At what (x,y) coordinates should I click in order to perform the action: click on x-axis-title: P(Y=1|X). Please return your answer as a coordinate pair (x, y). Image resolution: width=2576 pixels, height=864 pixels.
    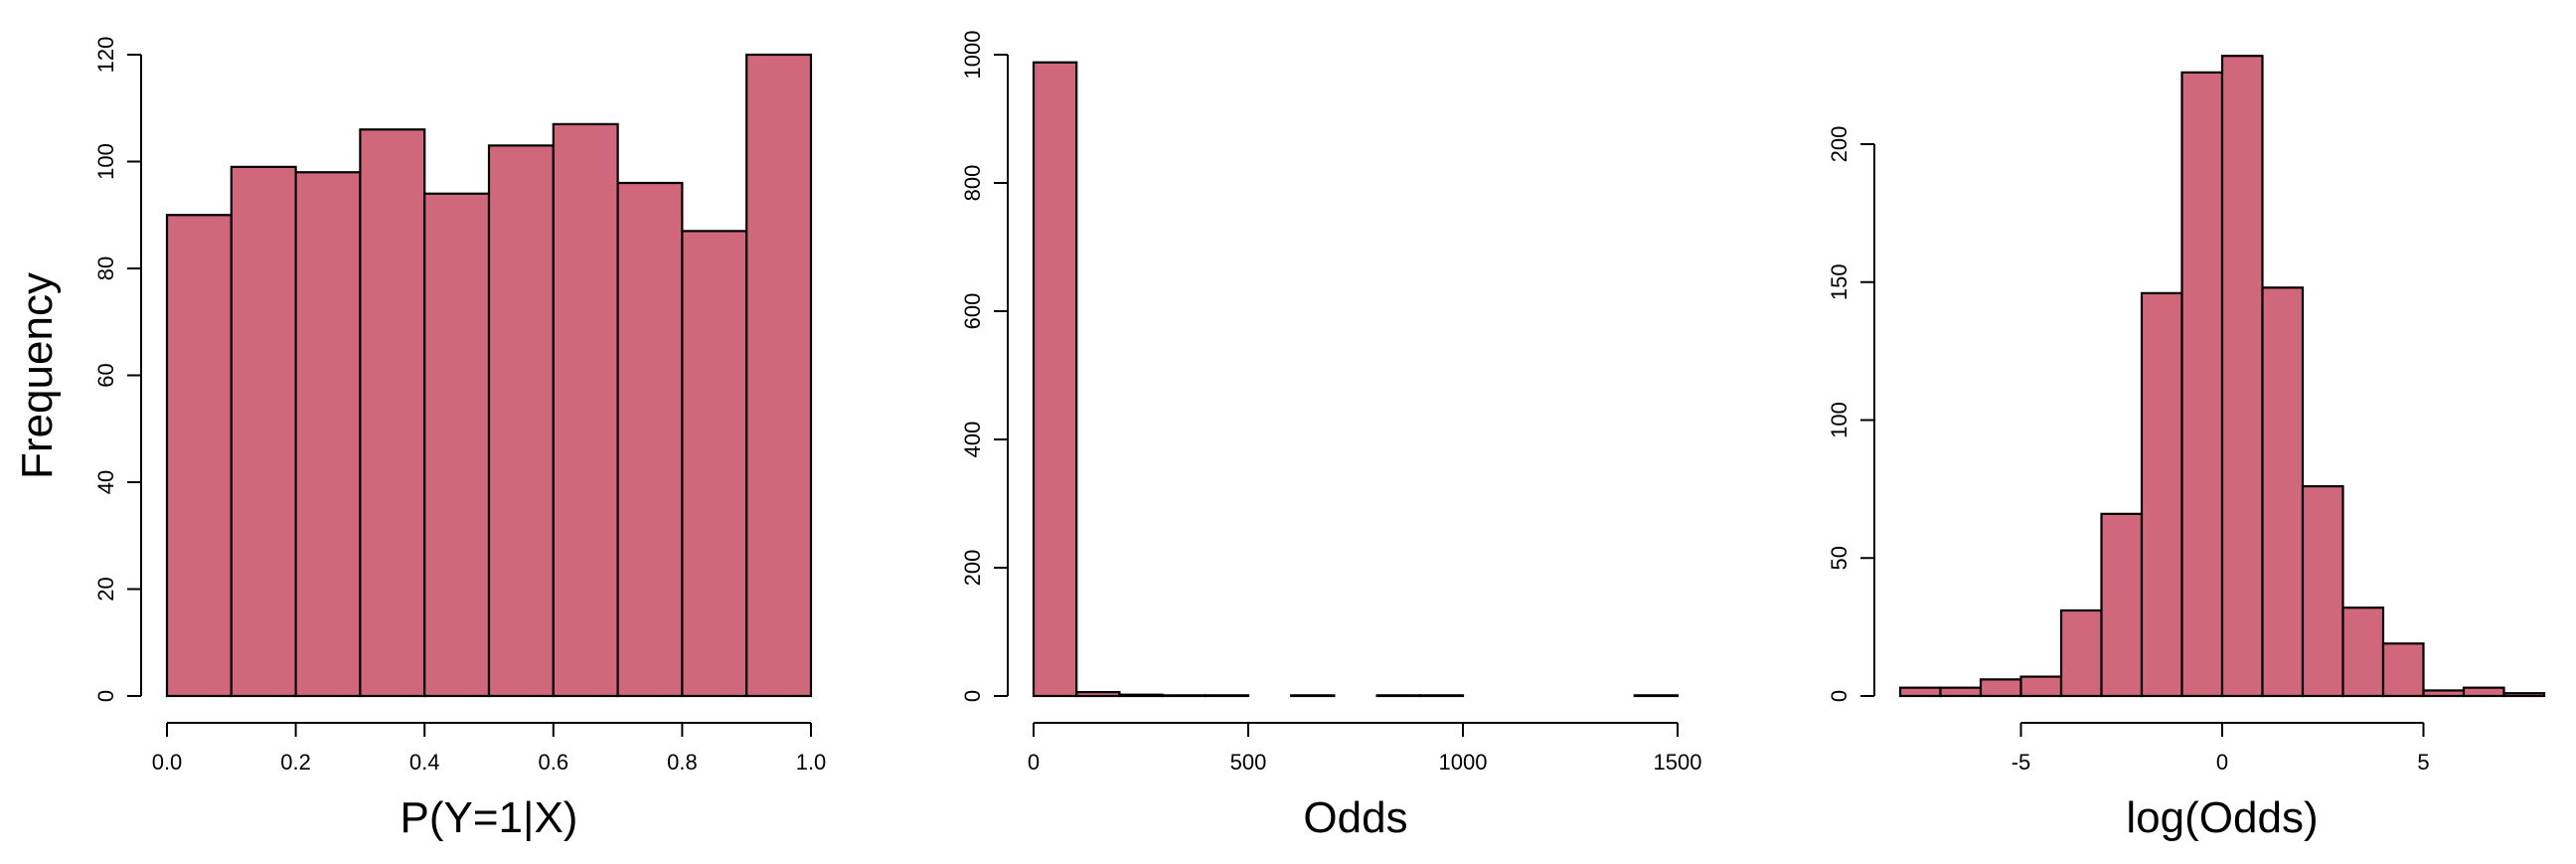
    Looking at the image, I should click on (489, 817).